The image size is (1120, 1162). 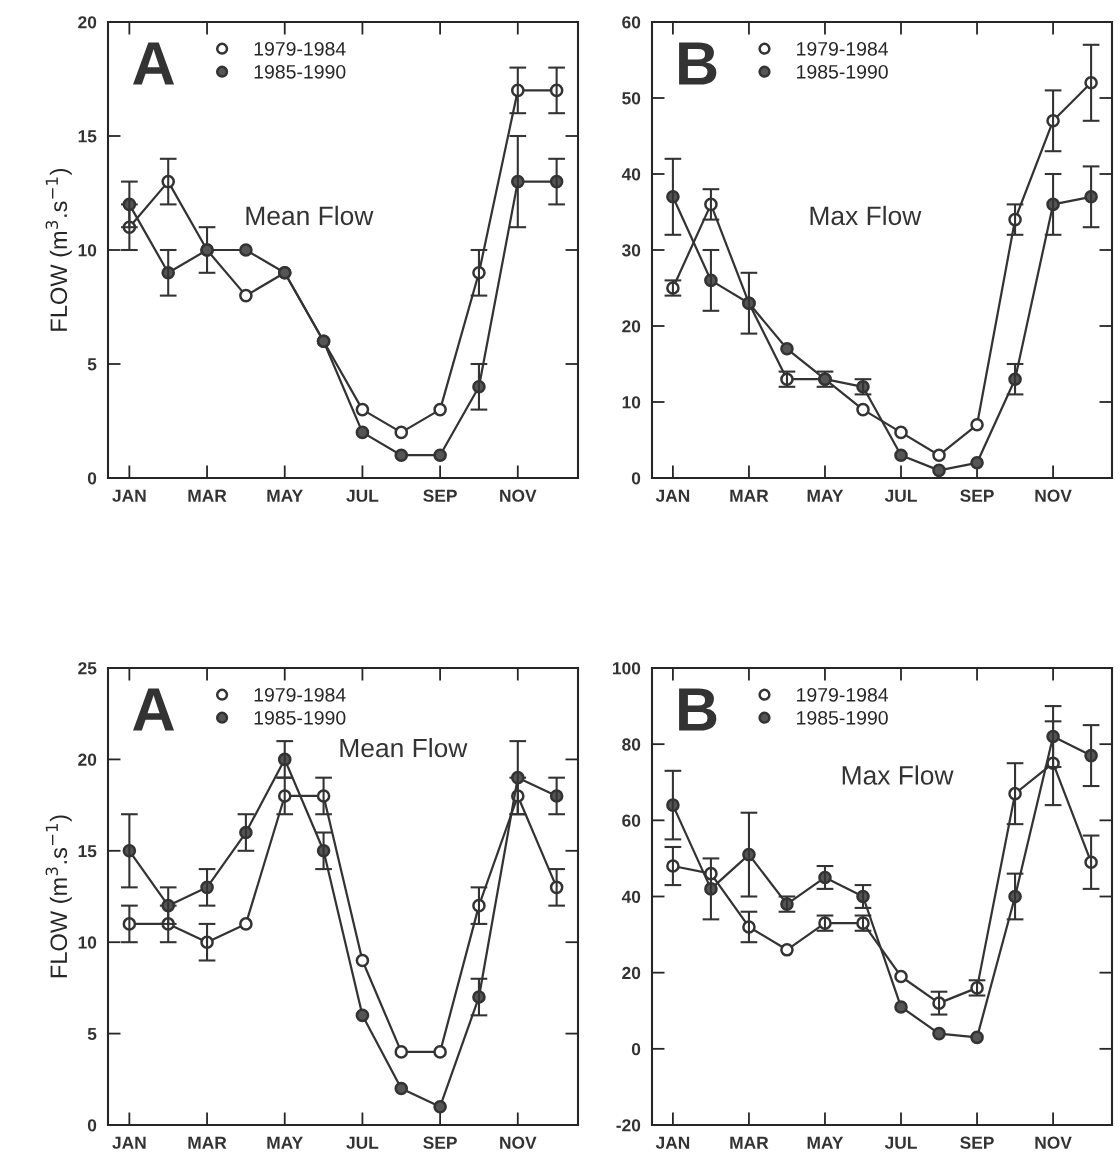 I want to click on y-tick-label: 30, so click(x=631, y=250).